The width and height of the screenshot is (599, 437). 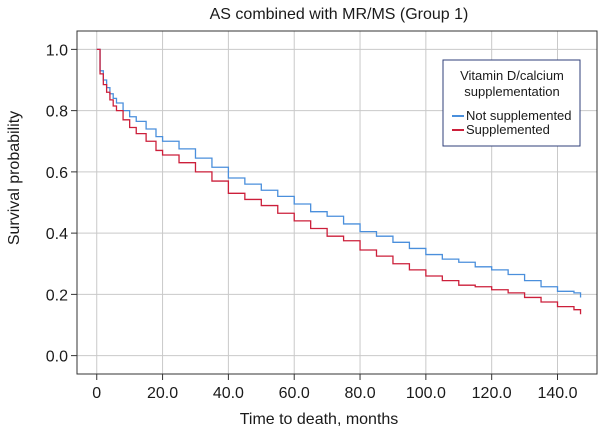 What do you see at coordinates (14, 178) in the screenshot?
I see `y-axis-label: Survival probability` at bounding box center [14, 178].